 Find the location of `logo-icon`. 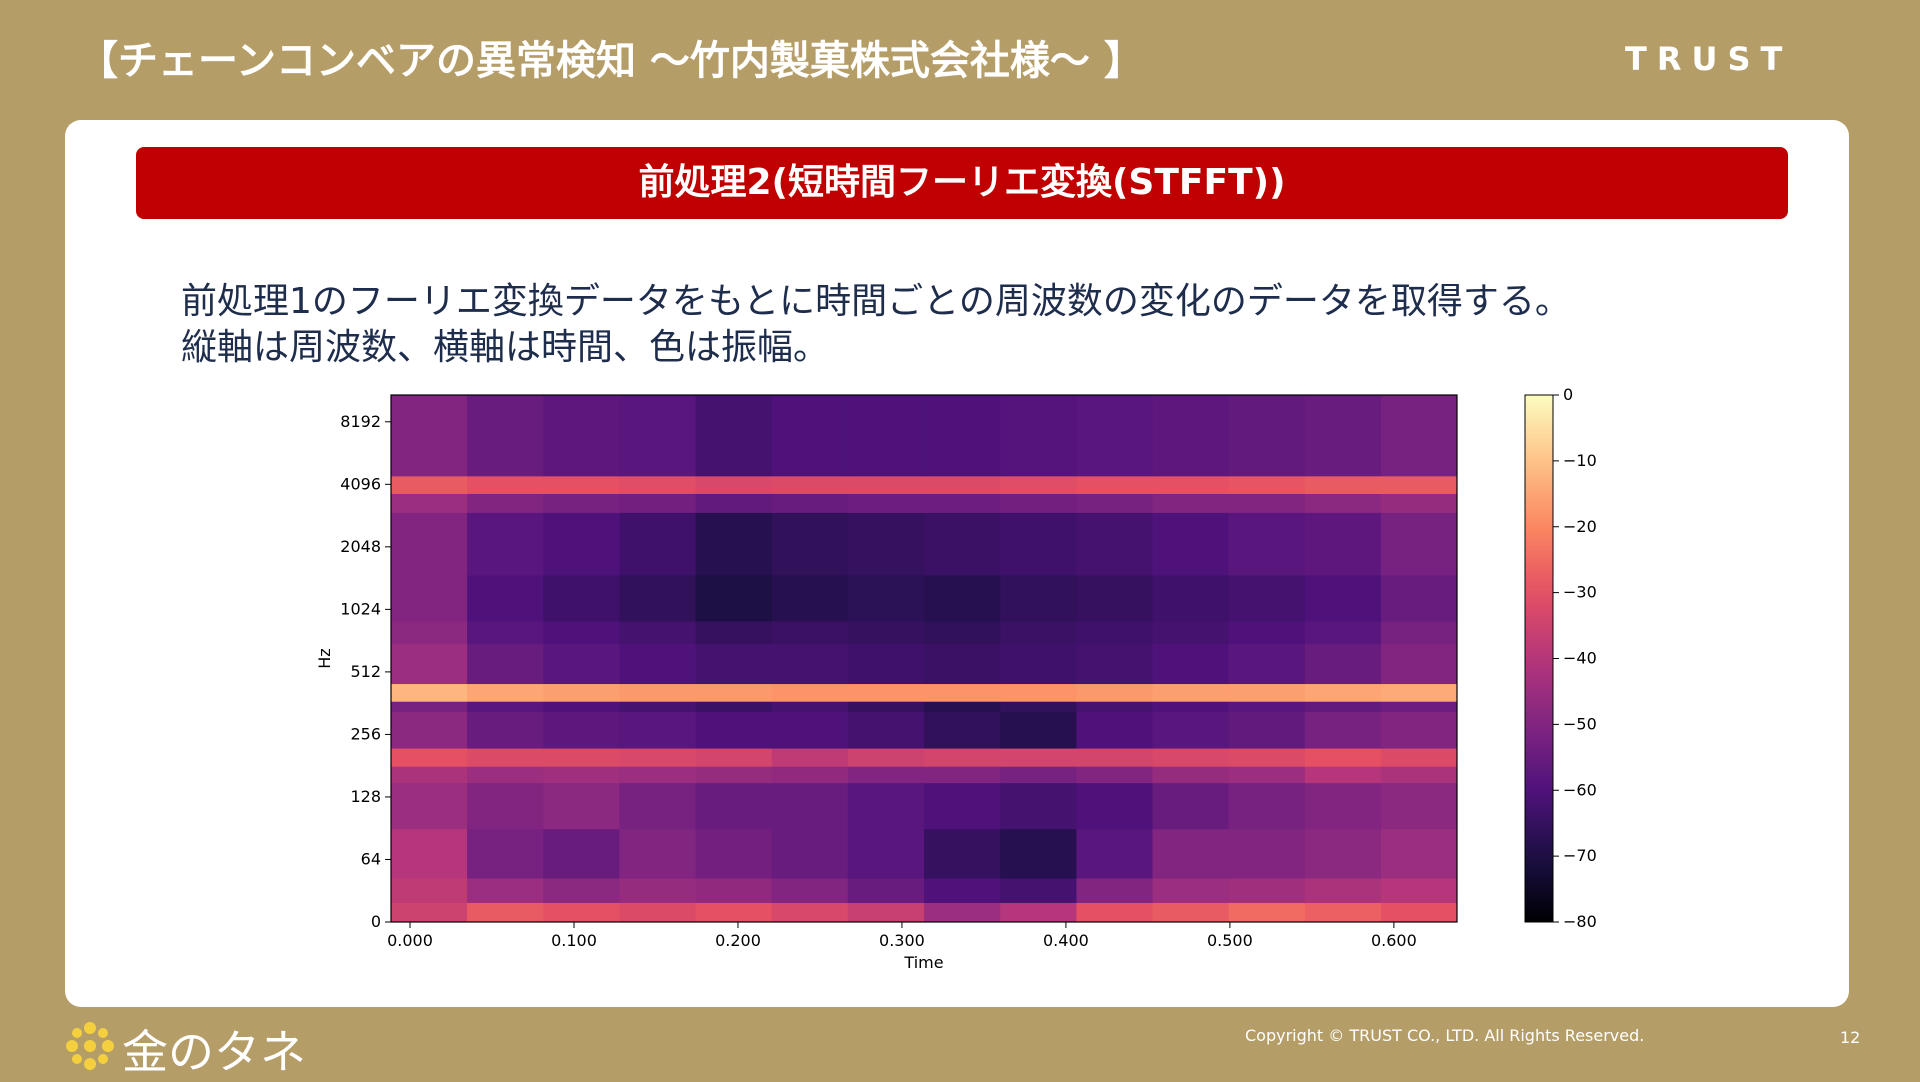

logo-icon is located at coordinates (90, 1046).